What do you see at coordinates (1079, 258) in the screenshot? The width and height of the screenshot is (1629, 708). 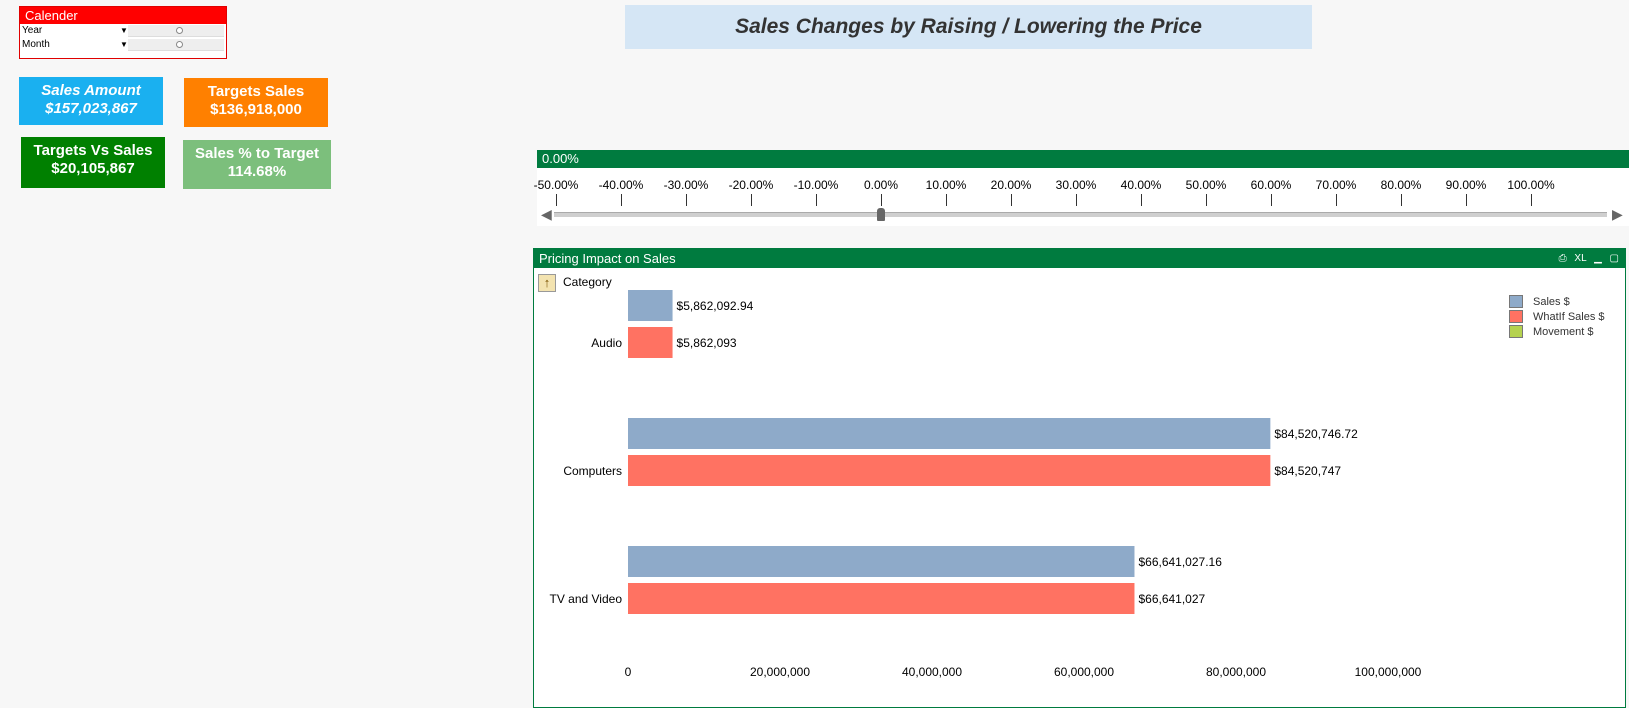 I see `chart-panel-header: Pricing Impact on Sales ⎙ XL ▁ ▢` at bounding box center [1079, 258].